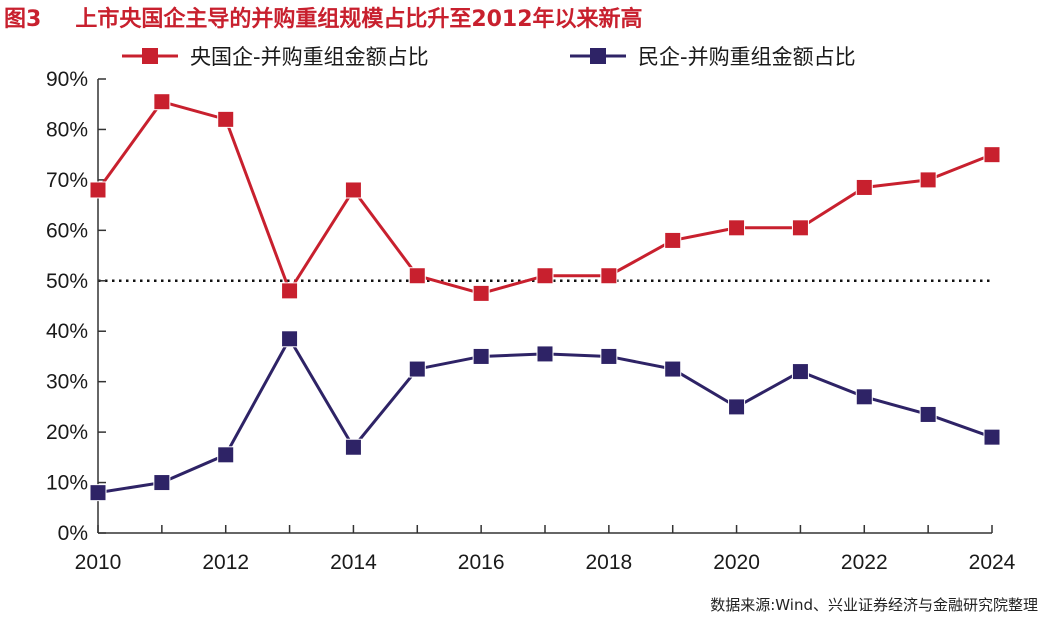  I want to click on y-tick-label: 80%, so click(67, 129).